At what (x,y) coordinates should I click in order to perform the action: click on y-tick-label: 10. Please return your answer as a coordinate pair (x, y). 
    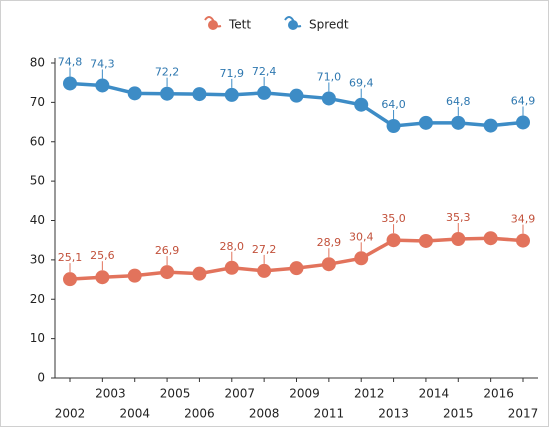
    Looking at the image, I should click on (37, 338).